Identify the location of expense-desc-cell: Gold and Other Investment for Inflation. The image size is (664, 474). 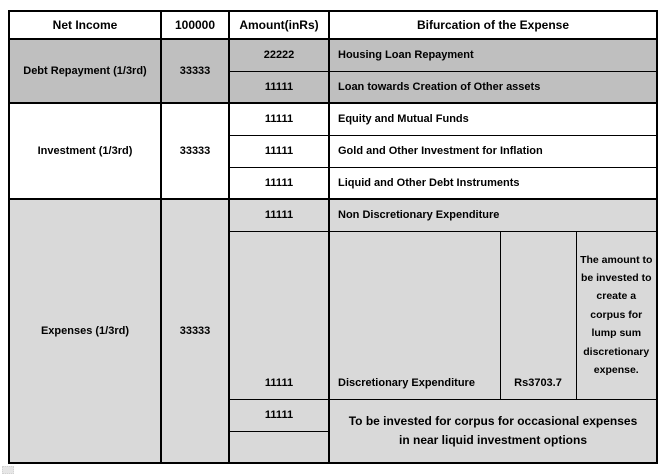
(493, 151).